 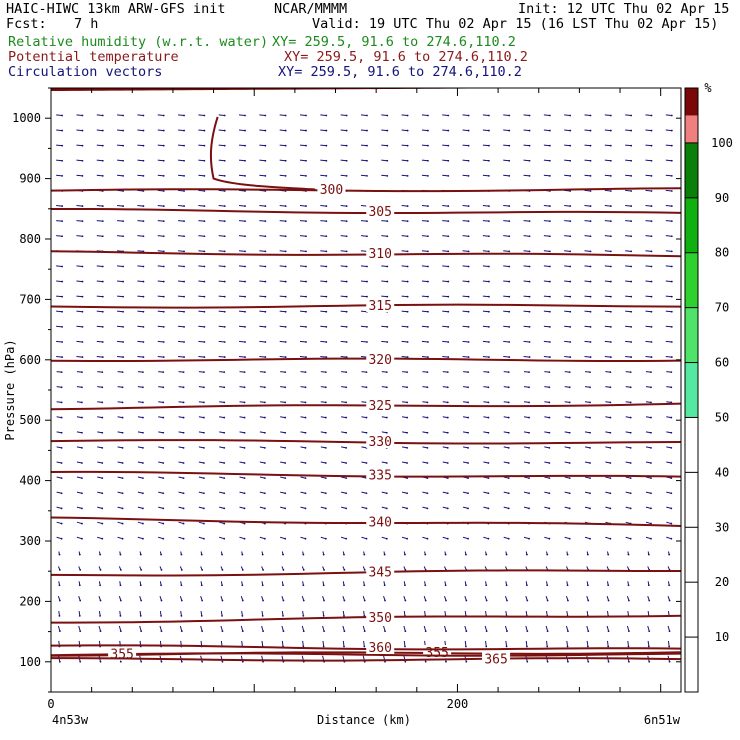 I want to click on field-vectors-xy: XY= 259.5, 91.6 to 274.6,110.2, so click(x=400, y=72).